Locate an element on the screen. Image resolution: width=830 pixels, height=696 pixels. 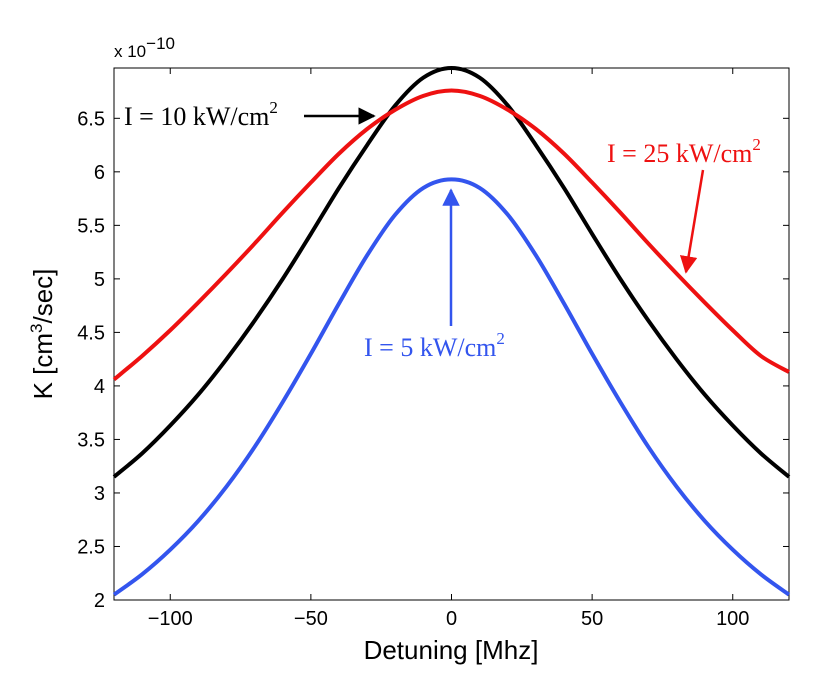
y-axis-title: K [cm3/sec] is located at coordinates (42, 334).